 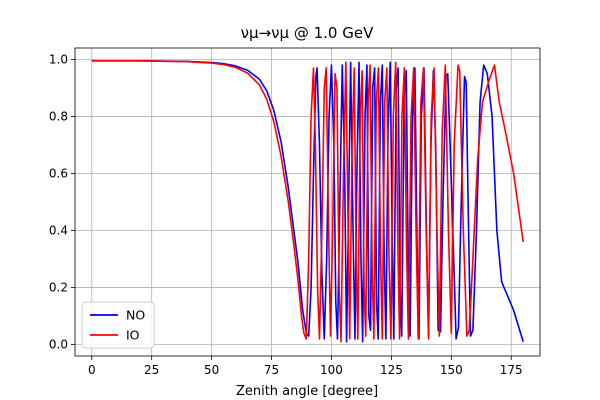 I want to click on legend-label-io: IO, so click(x=133, y=335).